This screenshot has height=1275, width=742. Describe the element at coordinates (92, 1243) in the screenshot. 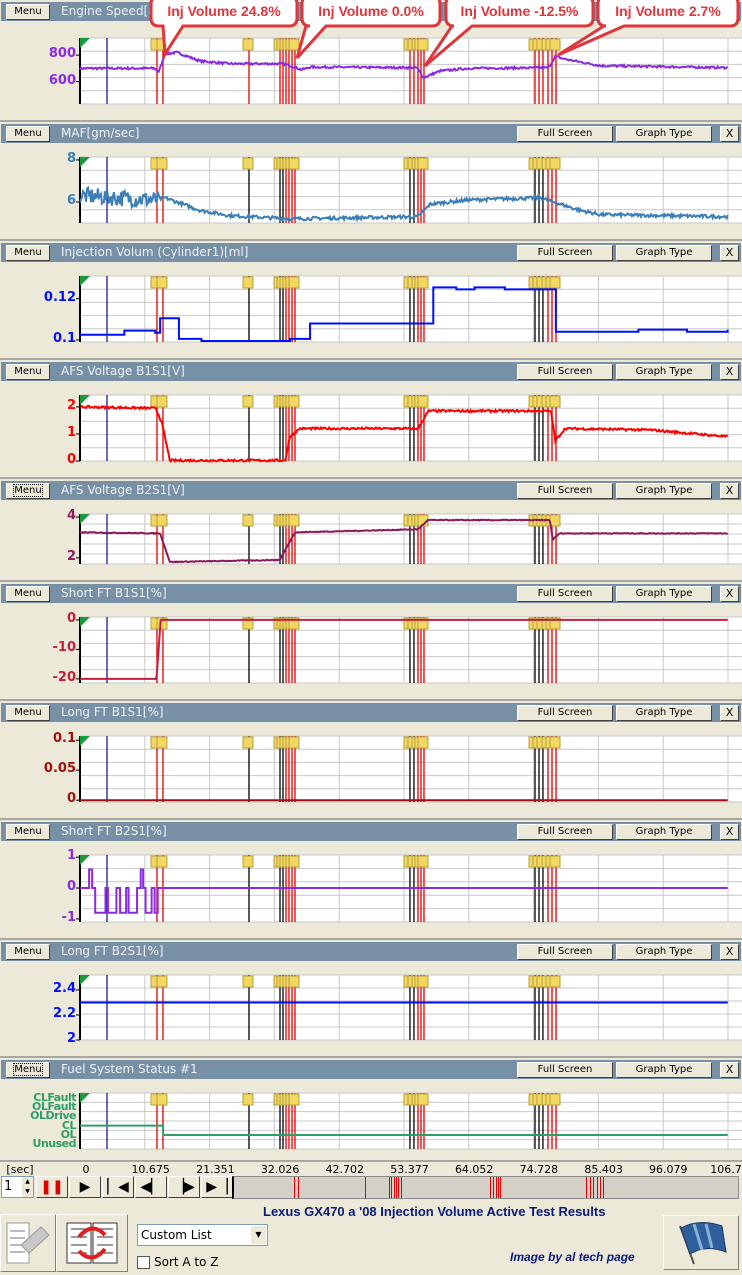

I see `swap-list-button` at that location.